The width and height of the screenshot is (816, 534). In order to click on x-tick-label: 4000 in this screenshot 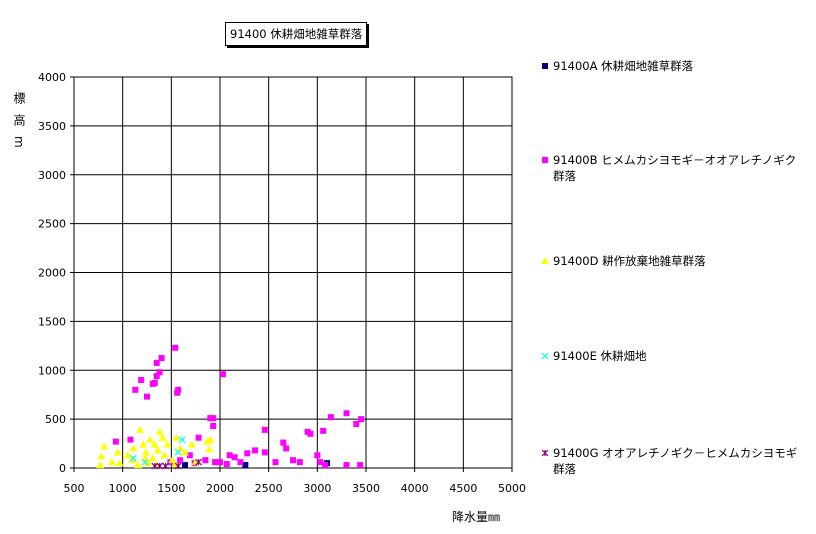, I will do `click(415, 488)`.